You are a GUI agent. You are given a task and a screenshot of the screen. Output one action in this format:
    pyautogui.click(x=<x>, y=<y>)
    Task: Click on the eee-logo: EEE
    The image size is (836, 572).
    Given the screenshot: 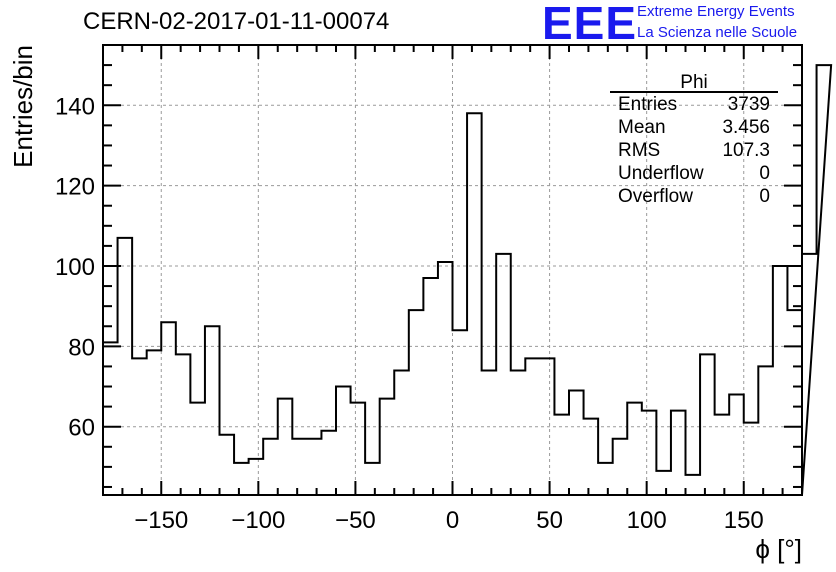 What is the action you would take?
    pyautogui.click(x=590, y=24)
    